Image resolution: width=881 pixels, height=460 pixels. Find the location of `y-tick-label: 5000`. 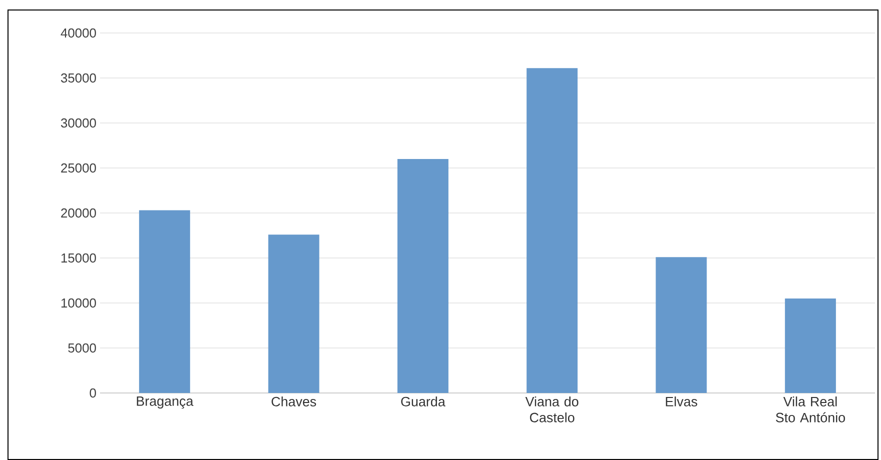

y-tick-label: 5000 is located at coordinates (82, 348).